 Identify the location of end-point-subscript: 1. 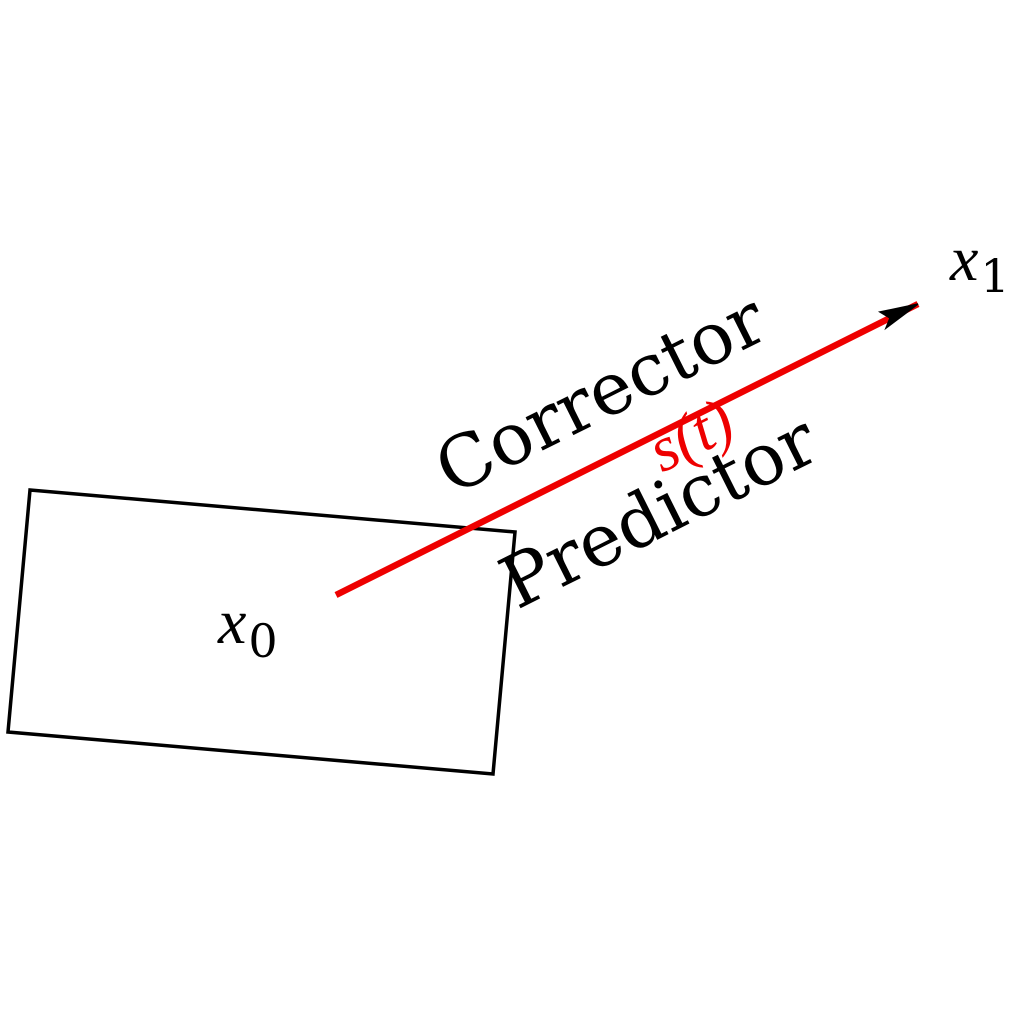
(994, 276).